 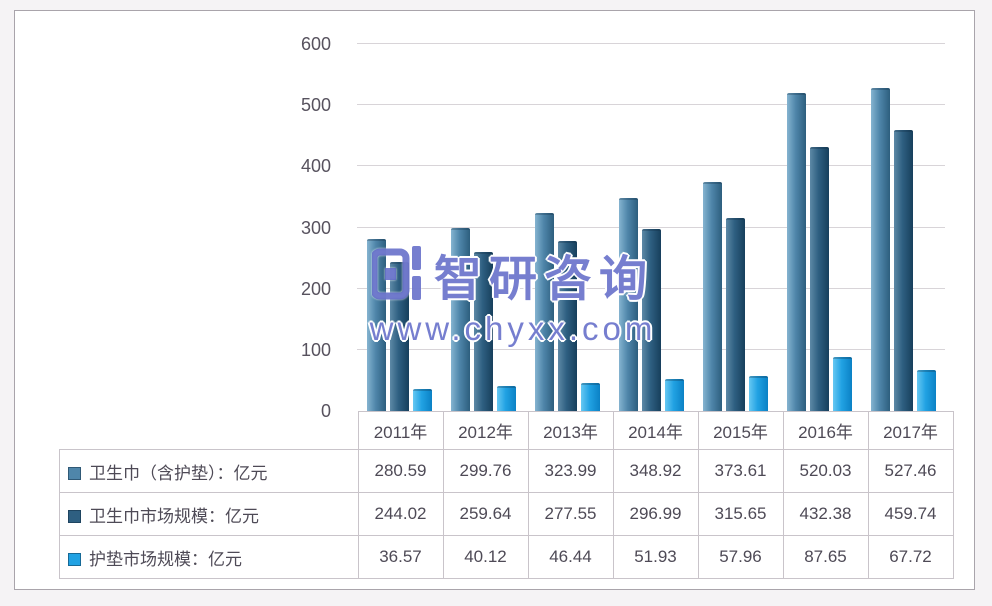 I want to click on value-cell: 51.93, so click(x=655, y=557).